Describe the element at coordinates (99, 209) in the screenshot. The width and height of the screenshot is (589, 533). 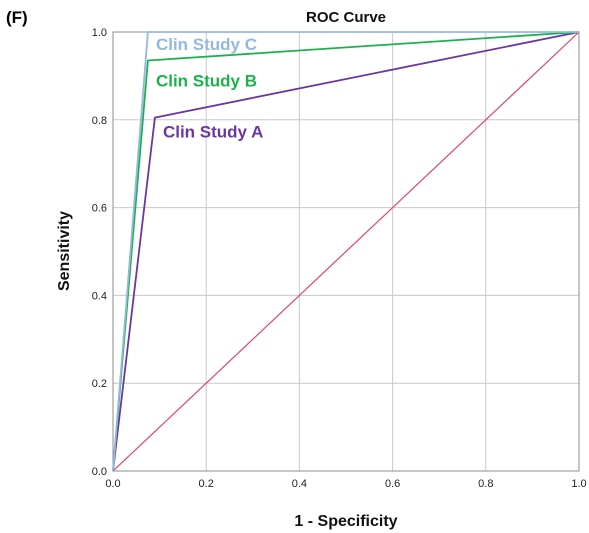
I see `y-tick-label: 0.6` at that location.